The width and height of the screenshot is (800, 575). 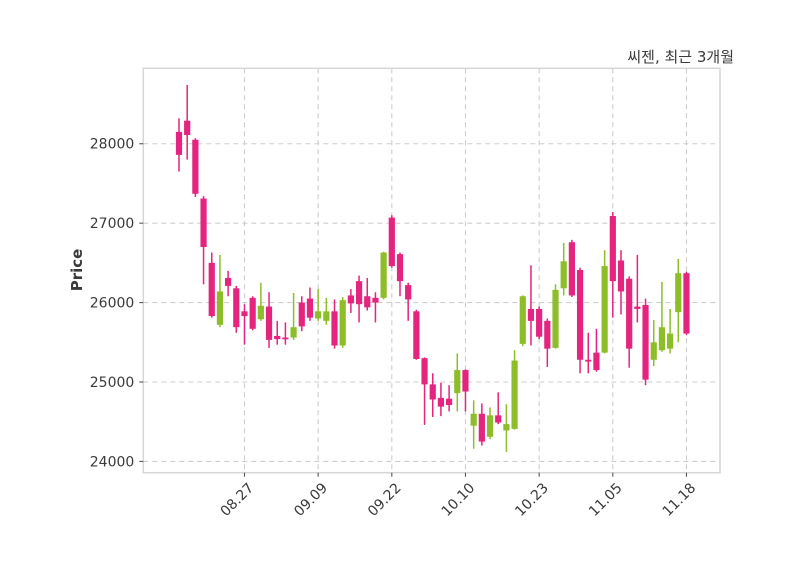 What do you see at coordinates (112, 383) in the screenshot?
I see `y-tick-label: 25000` at bounding box center [112, 383].